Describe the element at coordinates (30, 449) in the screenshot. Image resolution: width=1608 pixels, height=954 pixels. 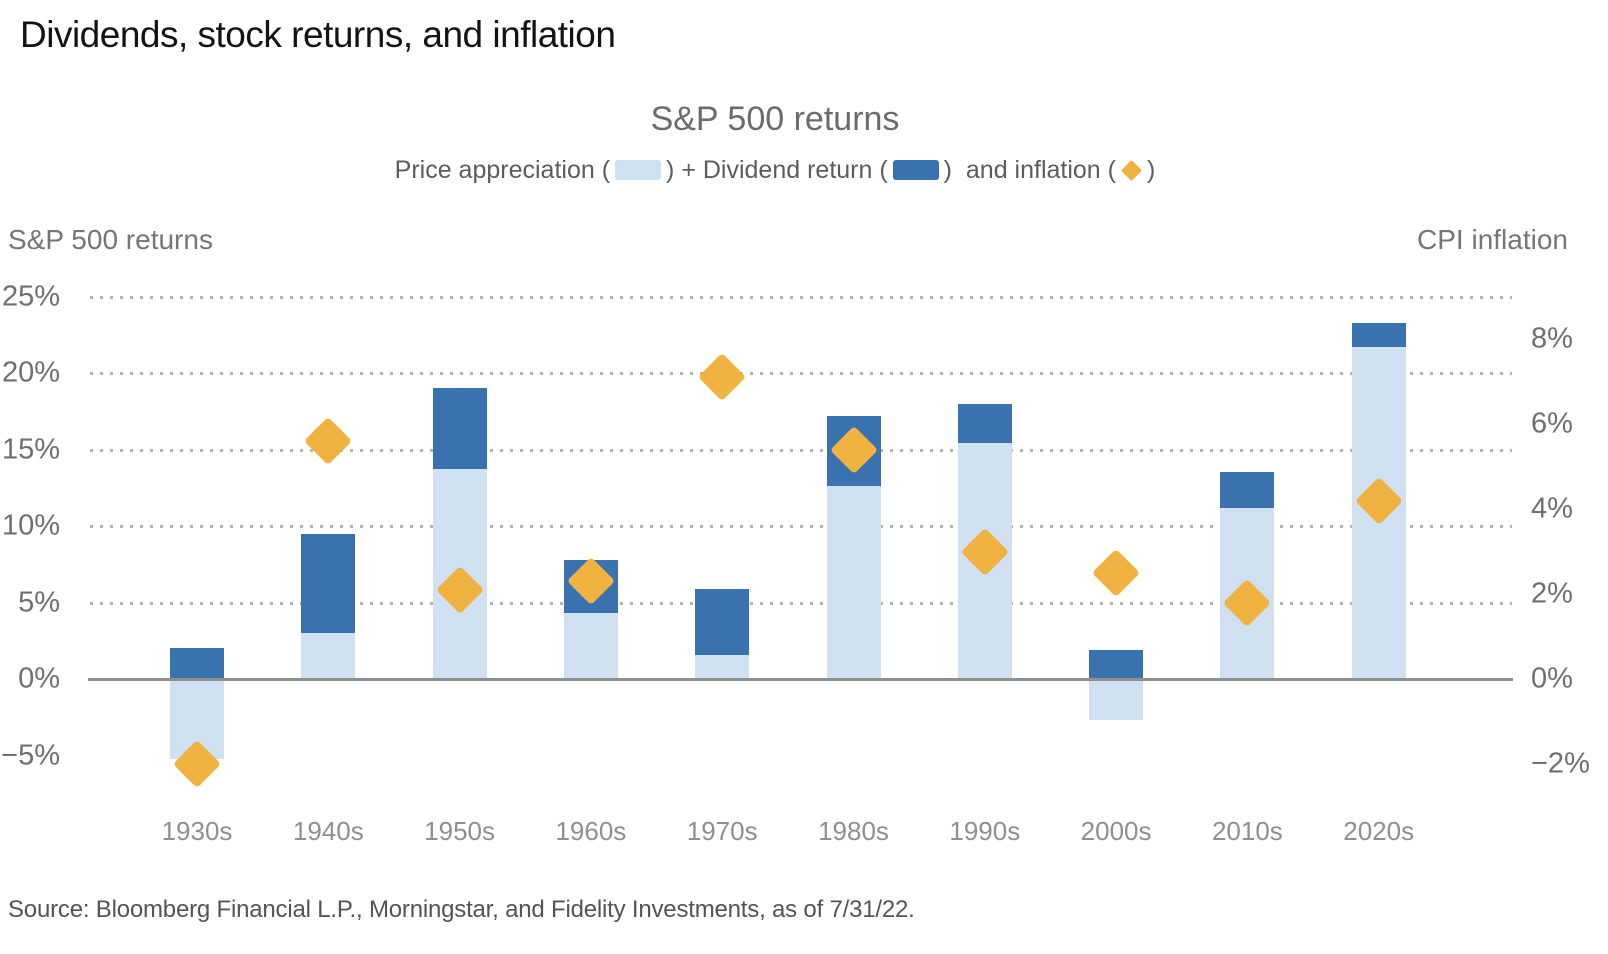
I see `y-axis-tick-label: 15%` at that location.